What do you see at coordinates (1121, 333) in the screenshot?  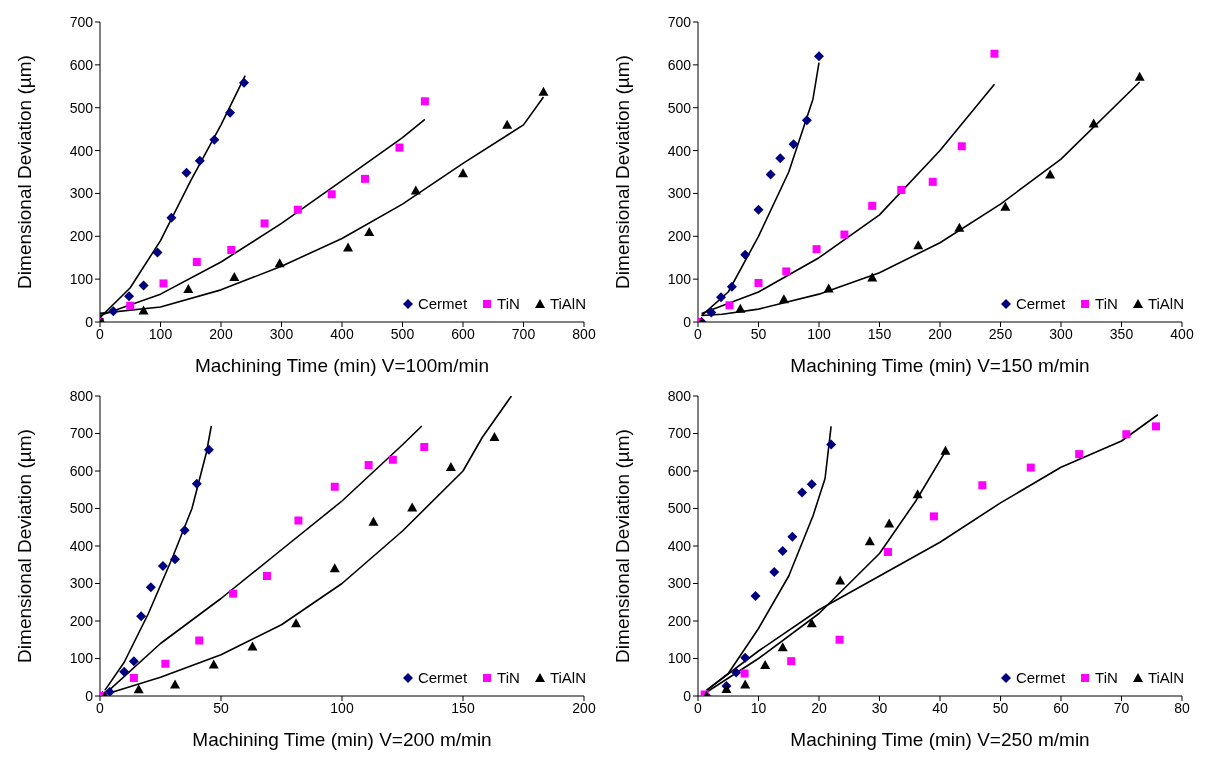 I see `x-tick-label: 350` at bounding box center [1121, 333].